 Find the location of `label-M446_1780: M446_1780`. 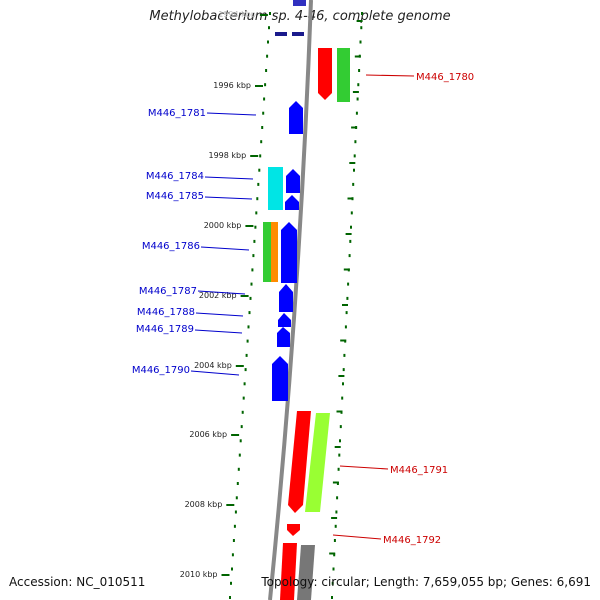

label-M446_1780: M446_1780 is located at coordinates (445, 77).